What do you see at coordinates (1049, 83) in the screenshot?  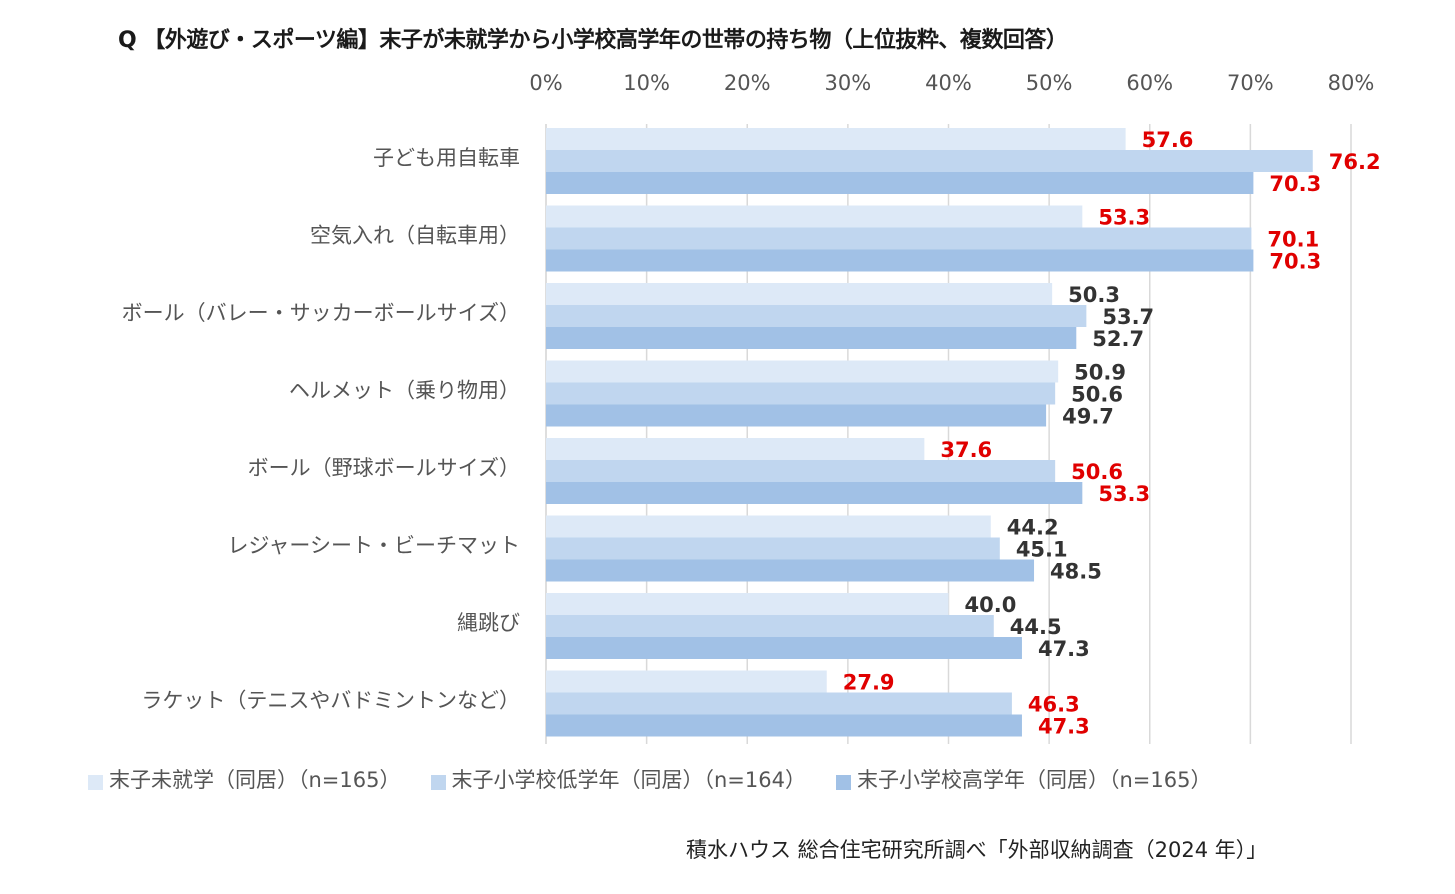 I see `x-tick-label: 50%` at bounding box center [1049, 83].